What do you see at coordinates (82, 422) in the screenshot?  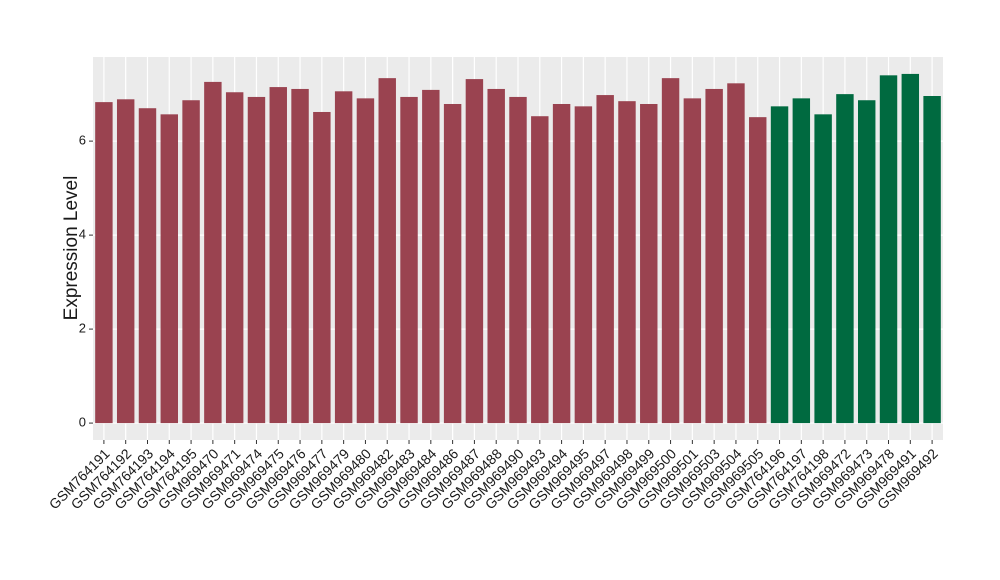 I see `y-tick-label: 0` at bounding box center [82, 422].